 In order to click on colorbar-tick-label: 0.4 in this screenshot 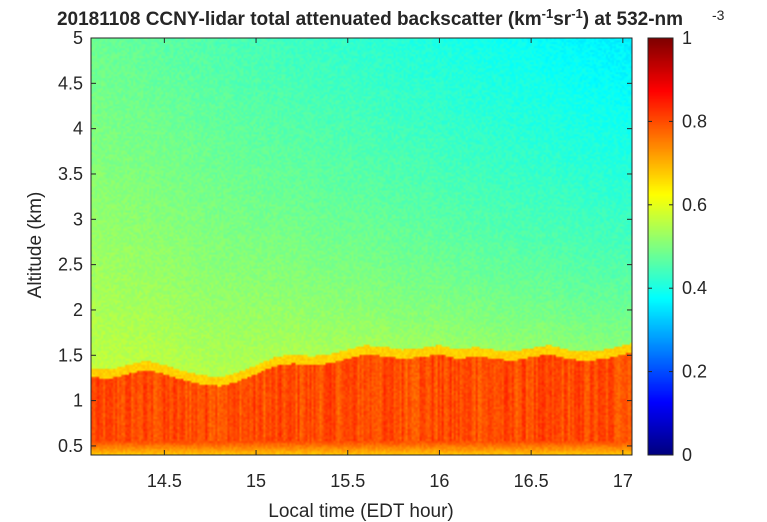, I will do `click(694, 288)`.